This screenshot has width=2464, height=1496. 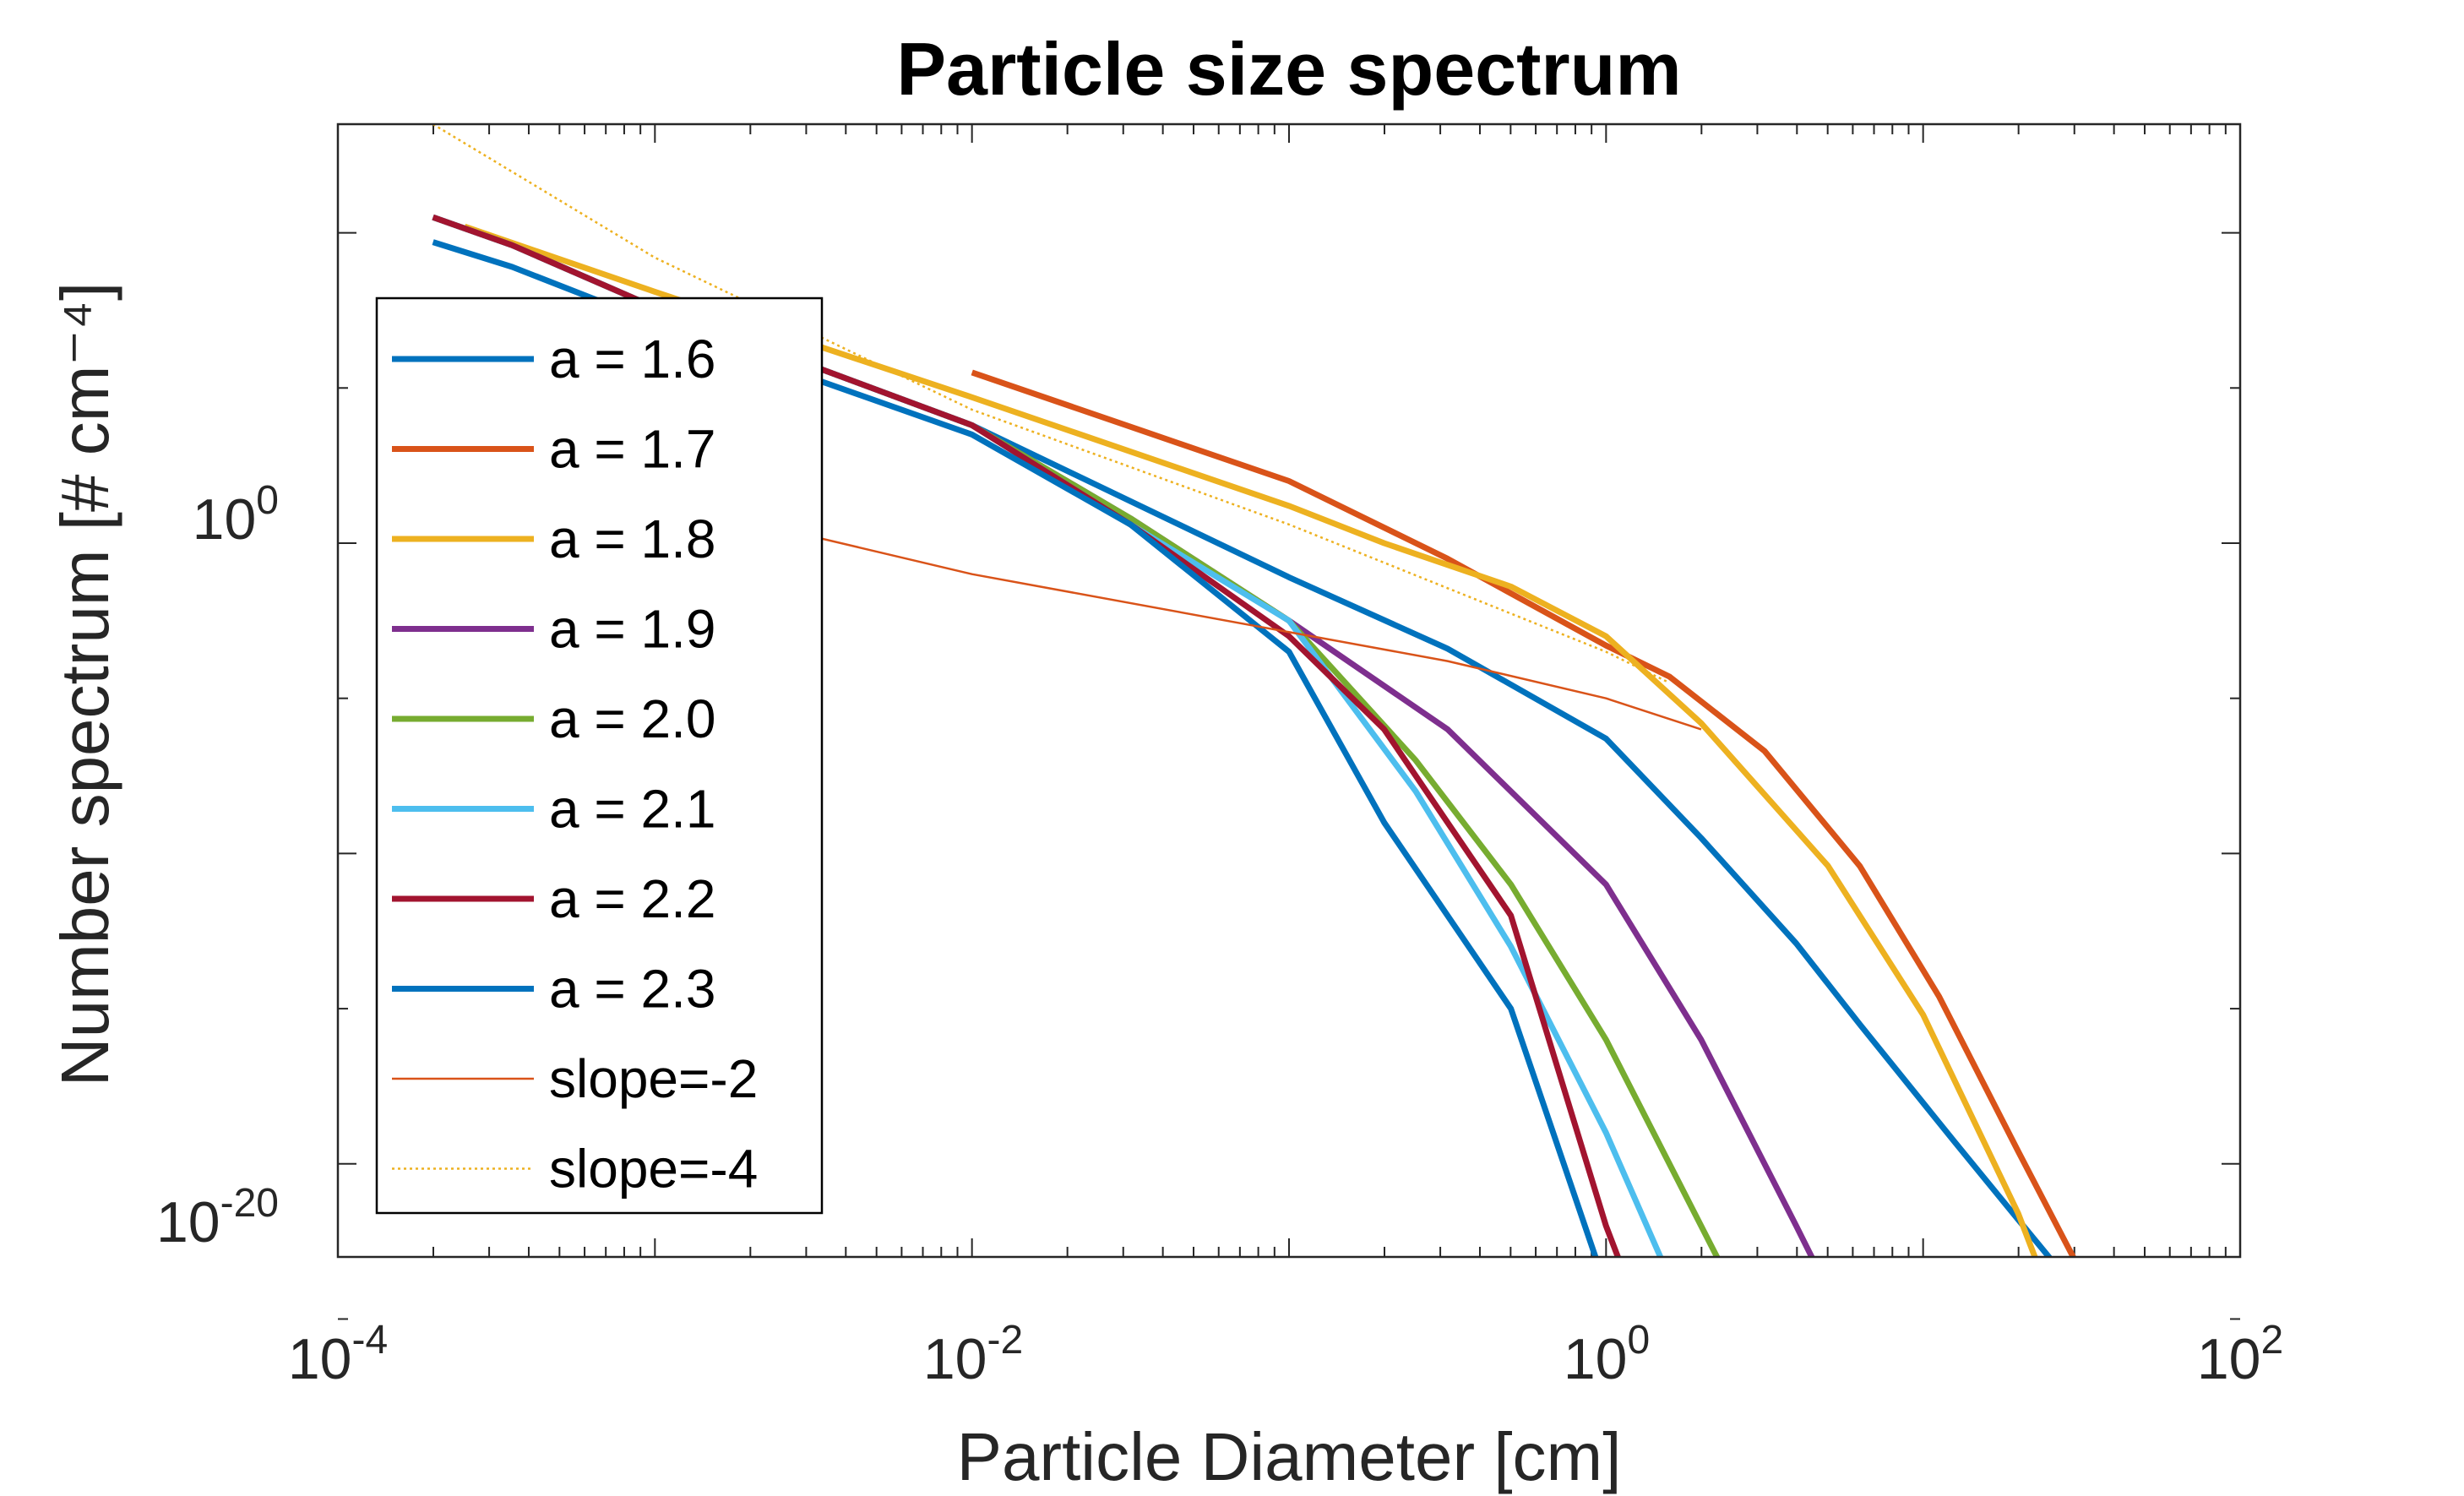 I want to click on legend-label: a = 1.7, so click(x=632, y=450).